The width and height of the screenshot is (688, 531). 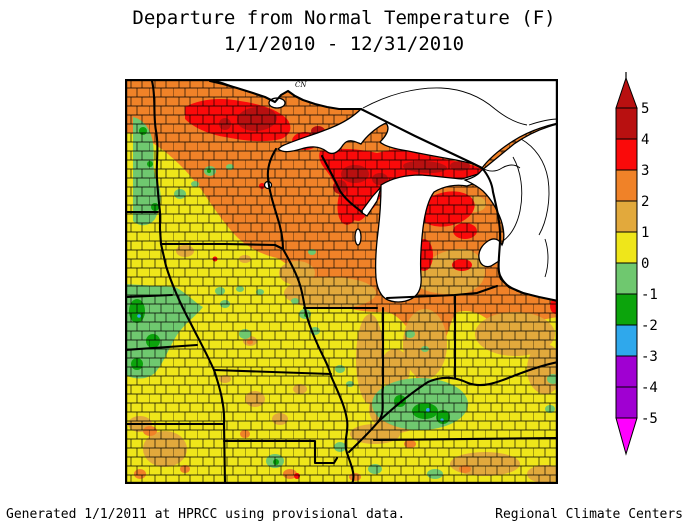 What do you see at coordinates (645, 264) in the screenshot?
I see `colorbar-tick-label: 0` at bounding box center [645, 264].